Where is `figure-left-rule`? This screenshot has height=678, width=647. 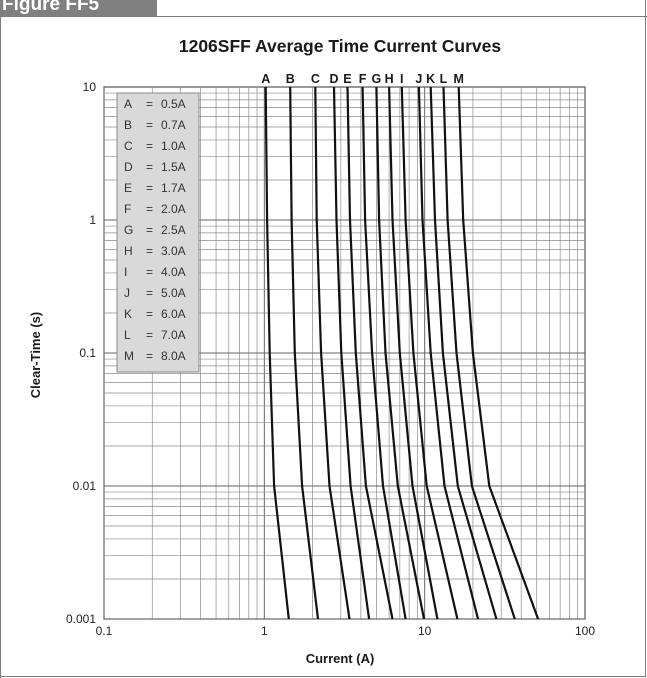 figure-left-rule is located at coordinates (0, 347).